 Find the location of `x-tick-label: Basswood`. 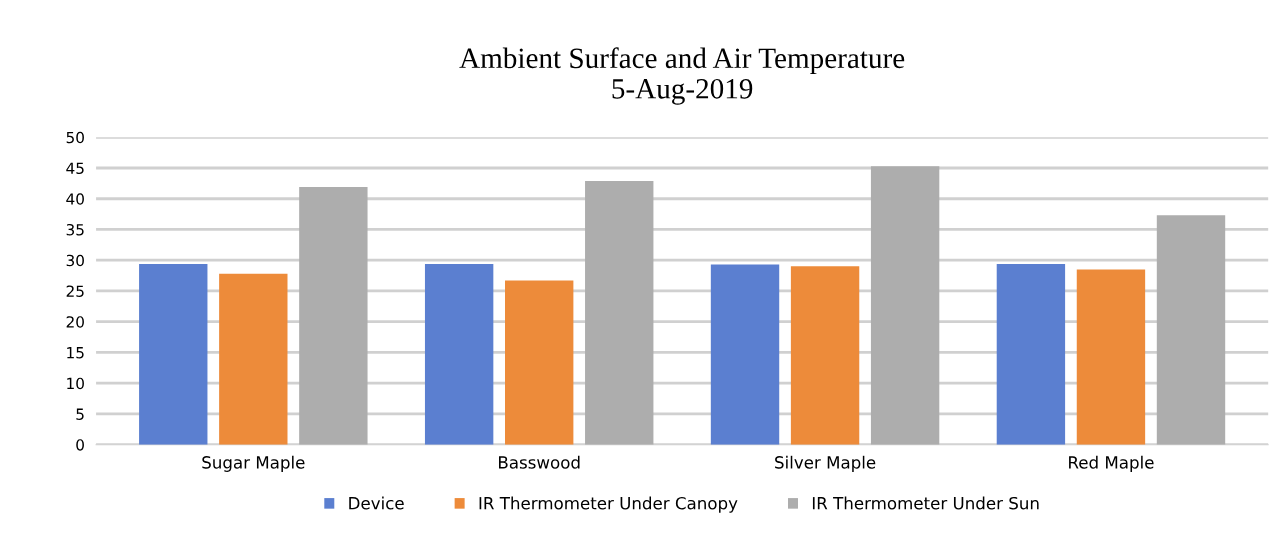

x-tick-label: Basswood is located at coordinates (539, 462).